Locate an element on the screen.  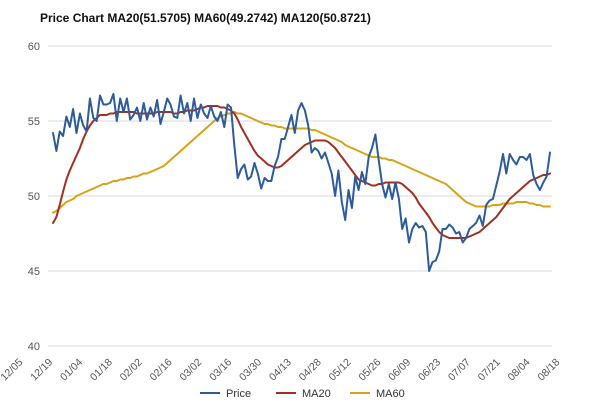
legend-label-ma60: MA60 is located at coordinates (390, 394).